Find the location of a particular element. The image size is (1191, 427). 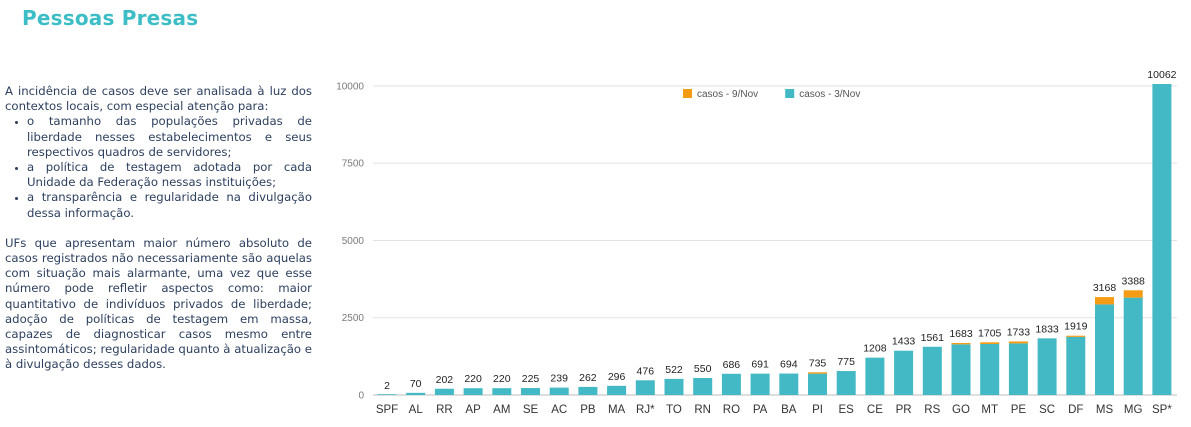

y-tick-label: 10000 is located at coordinates (350, 86).